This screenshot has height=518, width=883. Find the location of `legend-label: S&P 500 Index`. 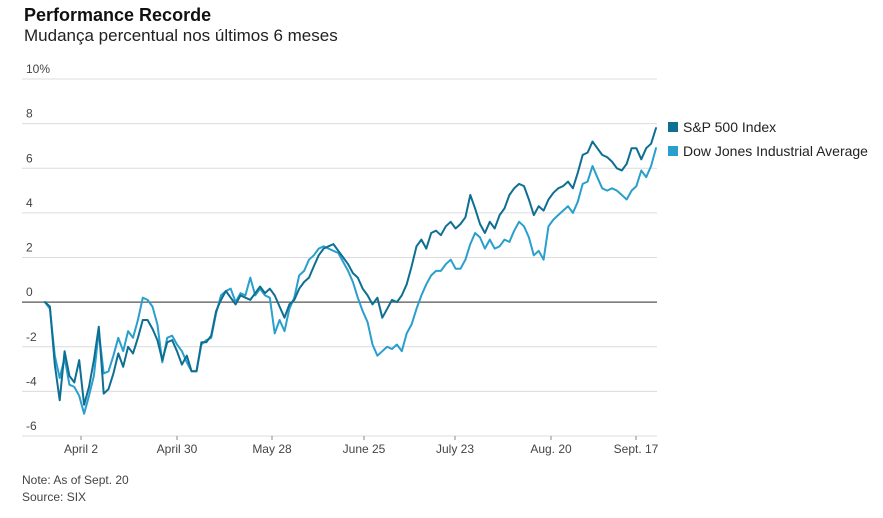

legend-label: S&P 500 Index is located at coordinates (729, 127).